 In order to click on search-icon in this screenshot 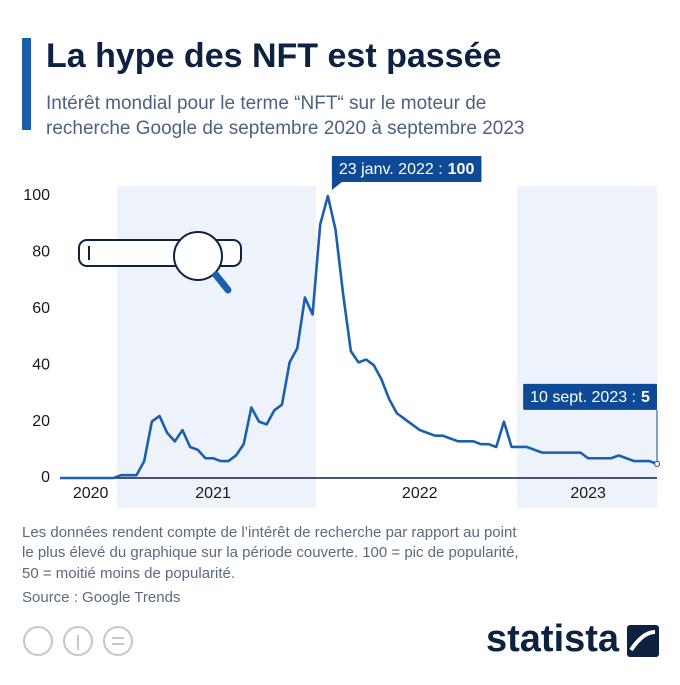, I will do `click(160, 262)`.